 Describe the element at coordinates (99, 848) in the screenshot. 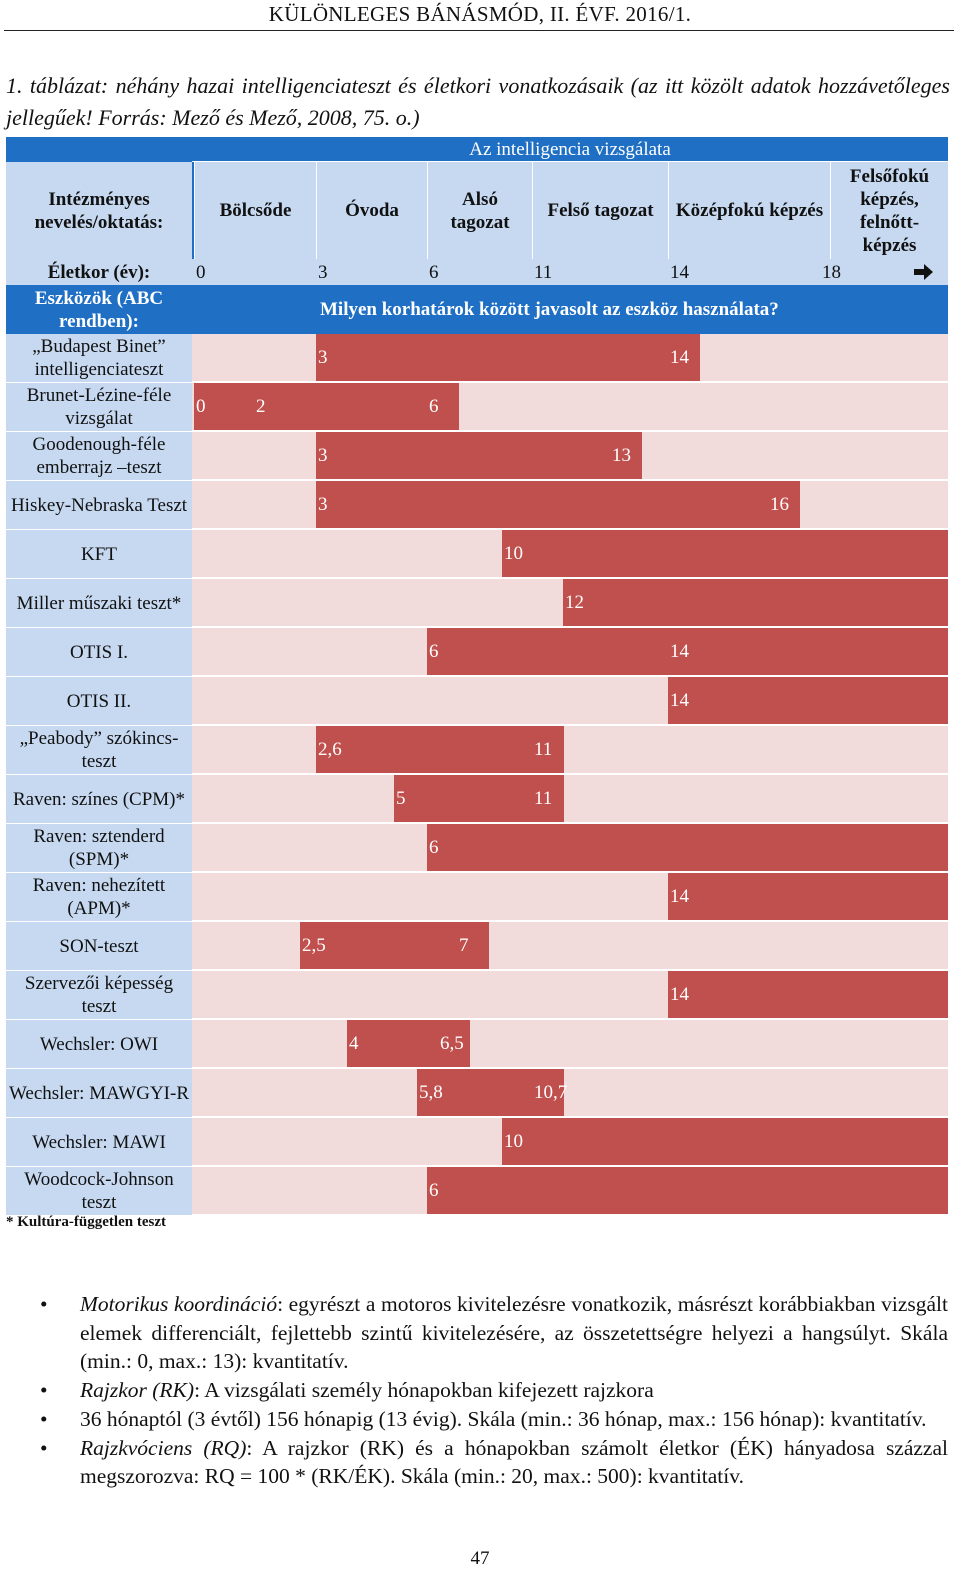

I see `test-name-cell: Raven: sztenderd (SPM)*` at that location.